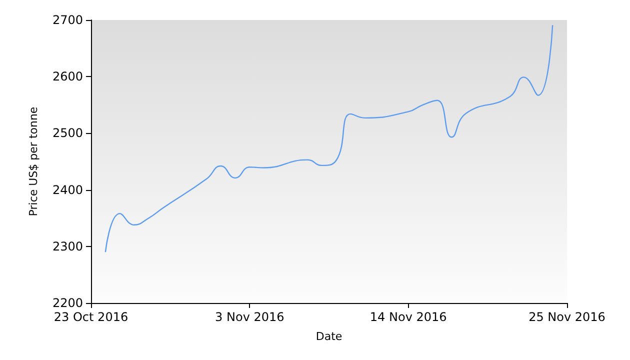 This screenshot has width=630, height=360. I want to click on y-tick-label: 2700, so click(67, 20).